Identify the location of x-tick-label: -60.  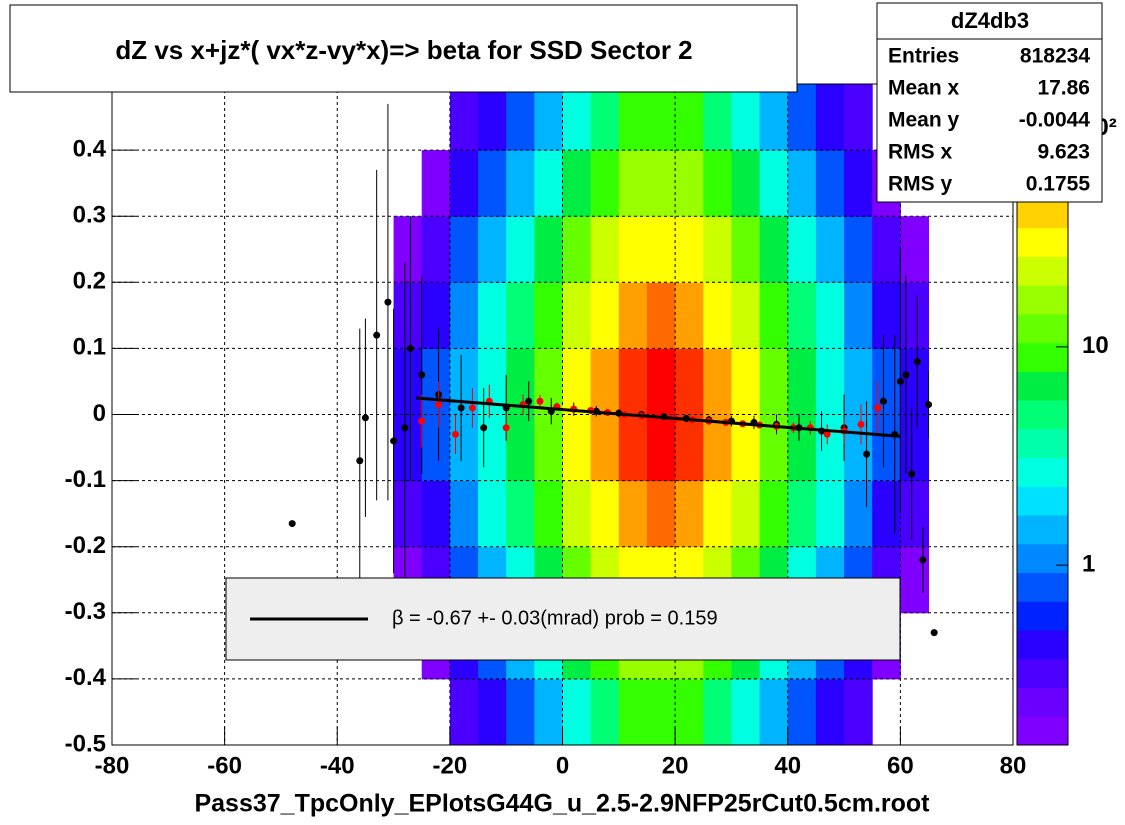
(224, 765).